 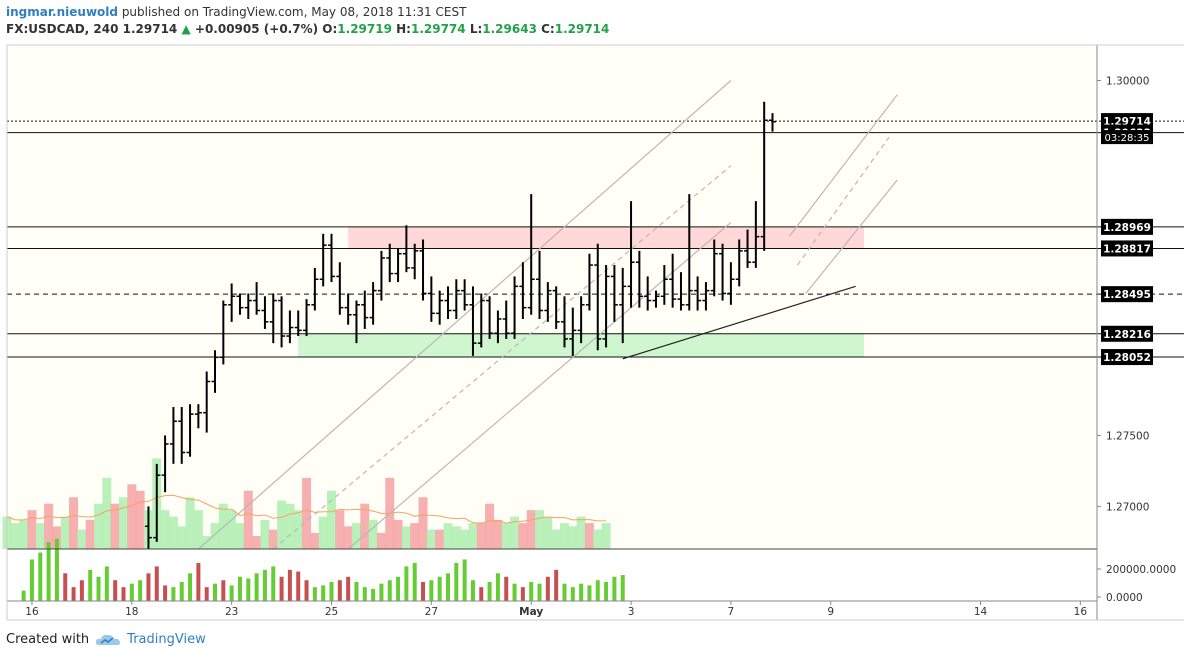 What do you see at coordinates (739, 322) in the screenshot?
I see `support-trendline` at bounding box center [739, 322].